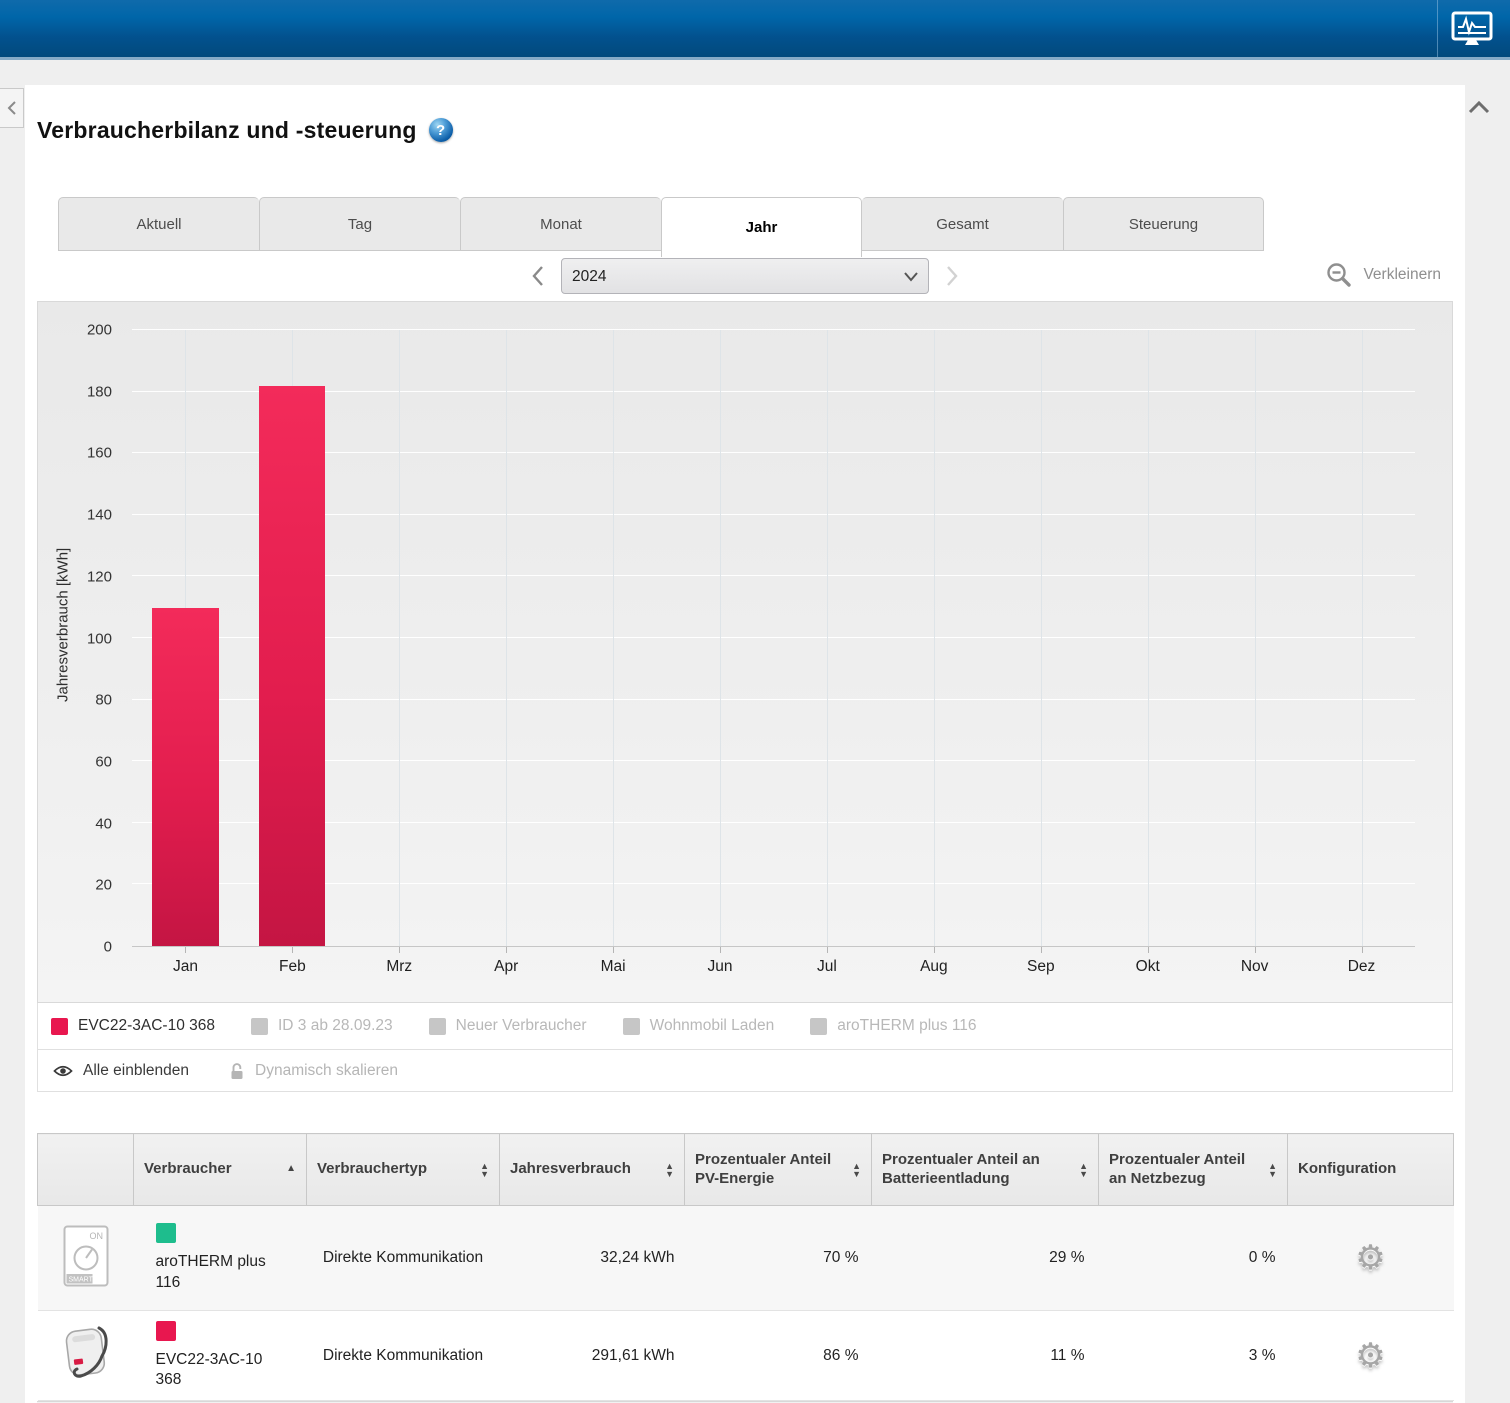 The height and width of the screenshot is (1403, 1510). I want to click on column-label: Prozentualer Anteil an Batterieentladung, so click(961, 1168).